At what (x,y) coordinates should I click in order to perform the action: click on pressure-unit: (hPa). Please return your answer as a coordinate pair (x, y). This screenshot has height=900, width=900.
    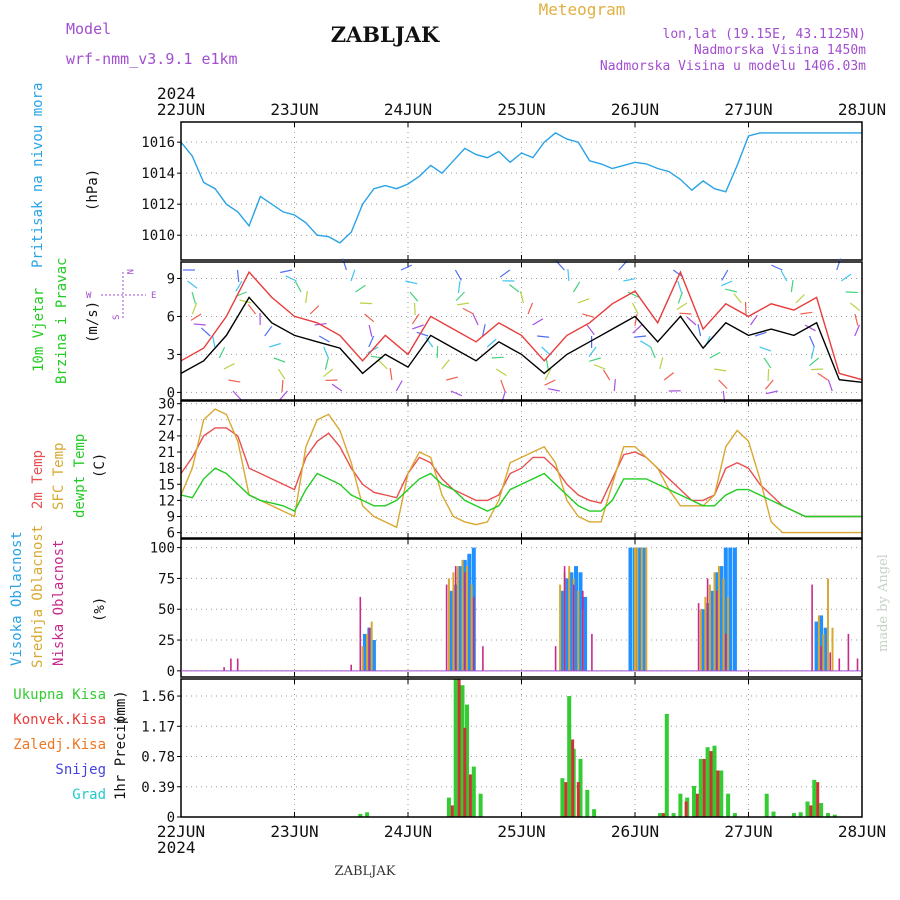
    Looking at the image, I should click on (93, 190).